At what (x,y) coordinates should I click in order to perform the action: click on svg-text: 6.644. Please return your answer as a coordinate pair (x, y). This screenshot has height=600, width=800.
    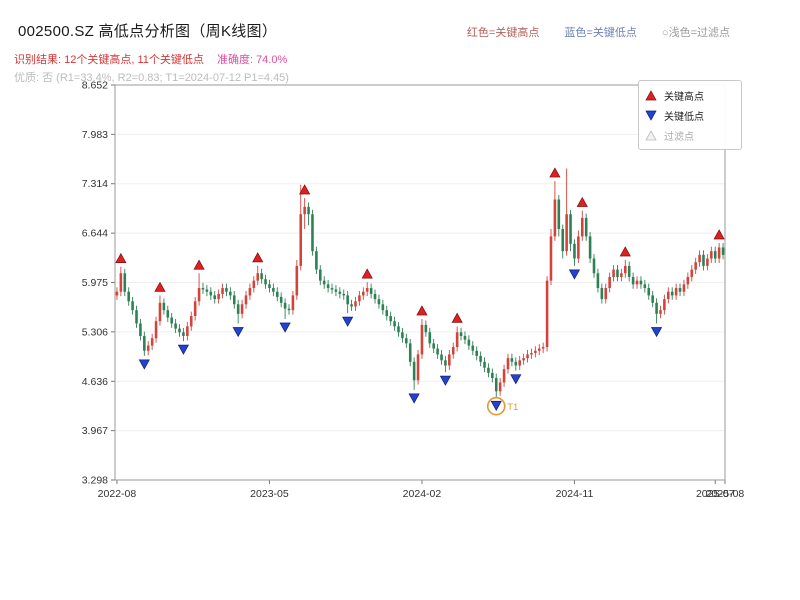
    Looking at the image, I should click on (95, 234).